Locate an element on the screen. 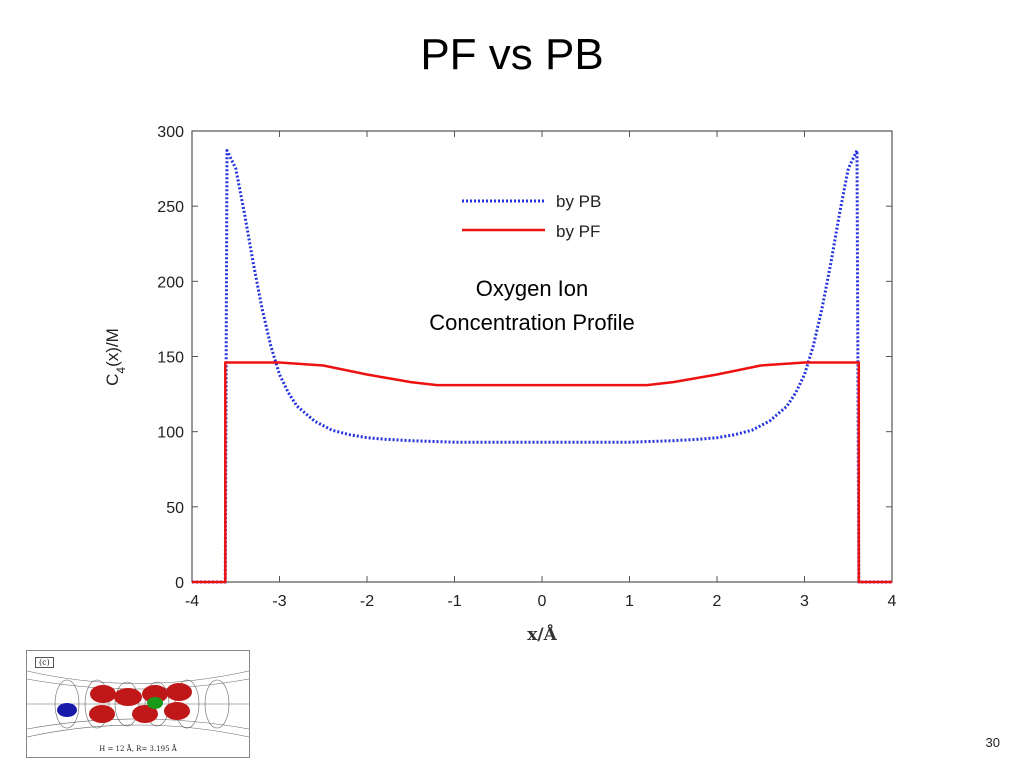 Image resolution: width=1024 pixels, height=768 pixels. ion-spheres is located at coordinates (124, 703).